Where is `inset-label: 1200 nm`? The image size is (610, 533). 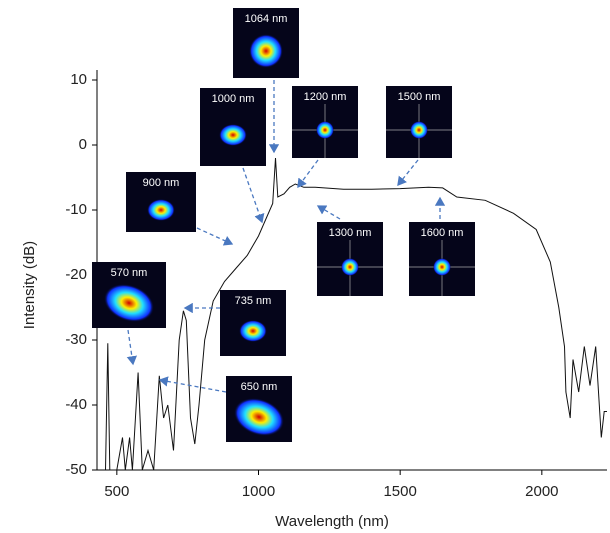
inset-label: 1200 nm is located at coordinates (325, 97).